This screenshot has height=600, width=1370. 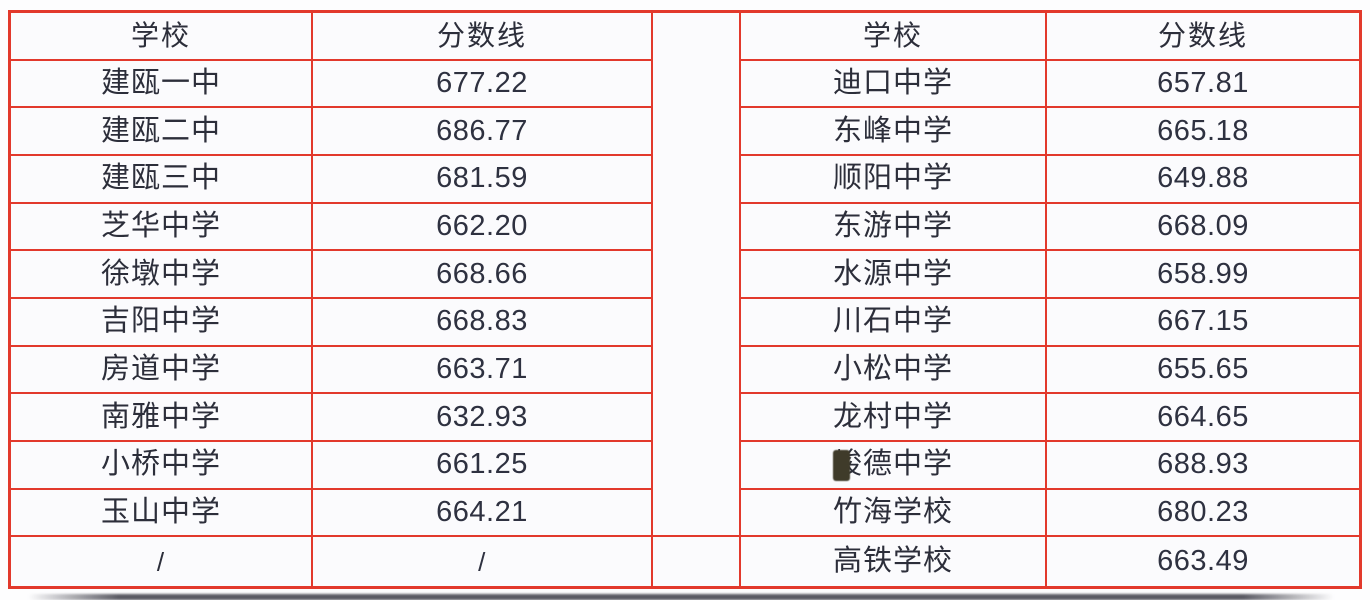 I want to click on school-cell: 房道中学, so click(x=161, y=369).